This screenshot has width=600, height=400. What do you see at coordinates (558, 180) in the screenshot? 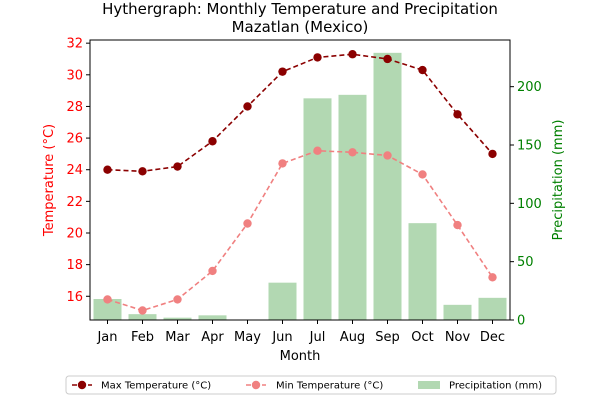
I see `right-axis-title: Precipitation (mm)` at bounding box center [558, 180].